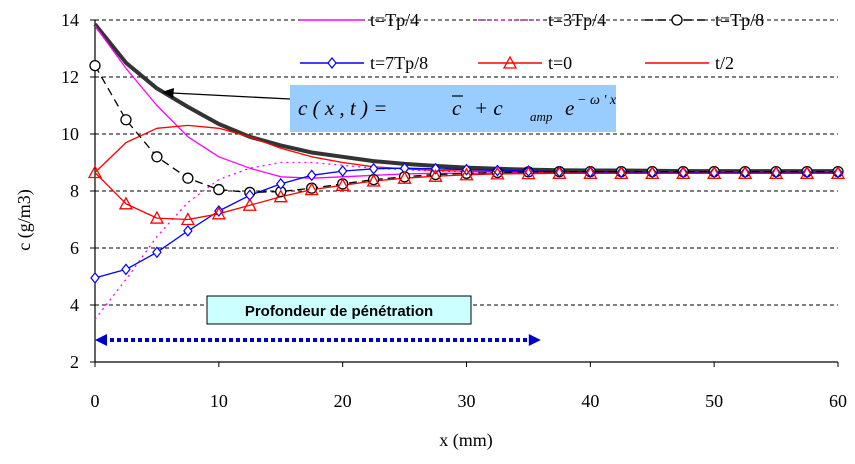 The image size is (855, 464). I want to click on formula-exponent: − ω ' x, so click(597, 100).